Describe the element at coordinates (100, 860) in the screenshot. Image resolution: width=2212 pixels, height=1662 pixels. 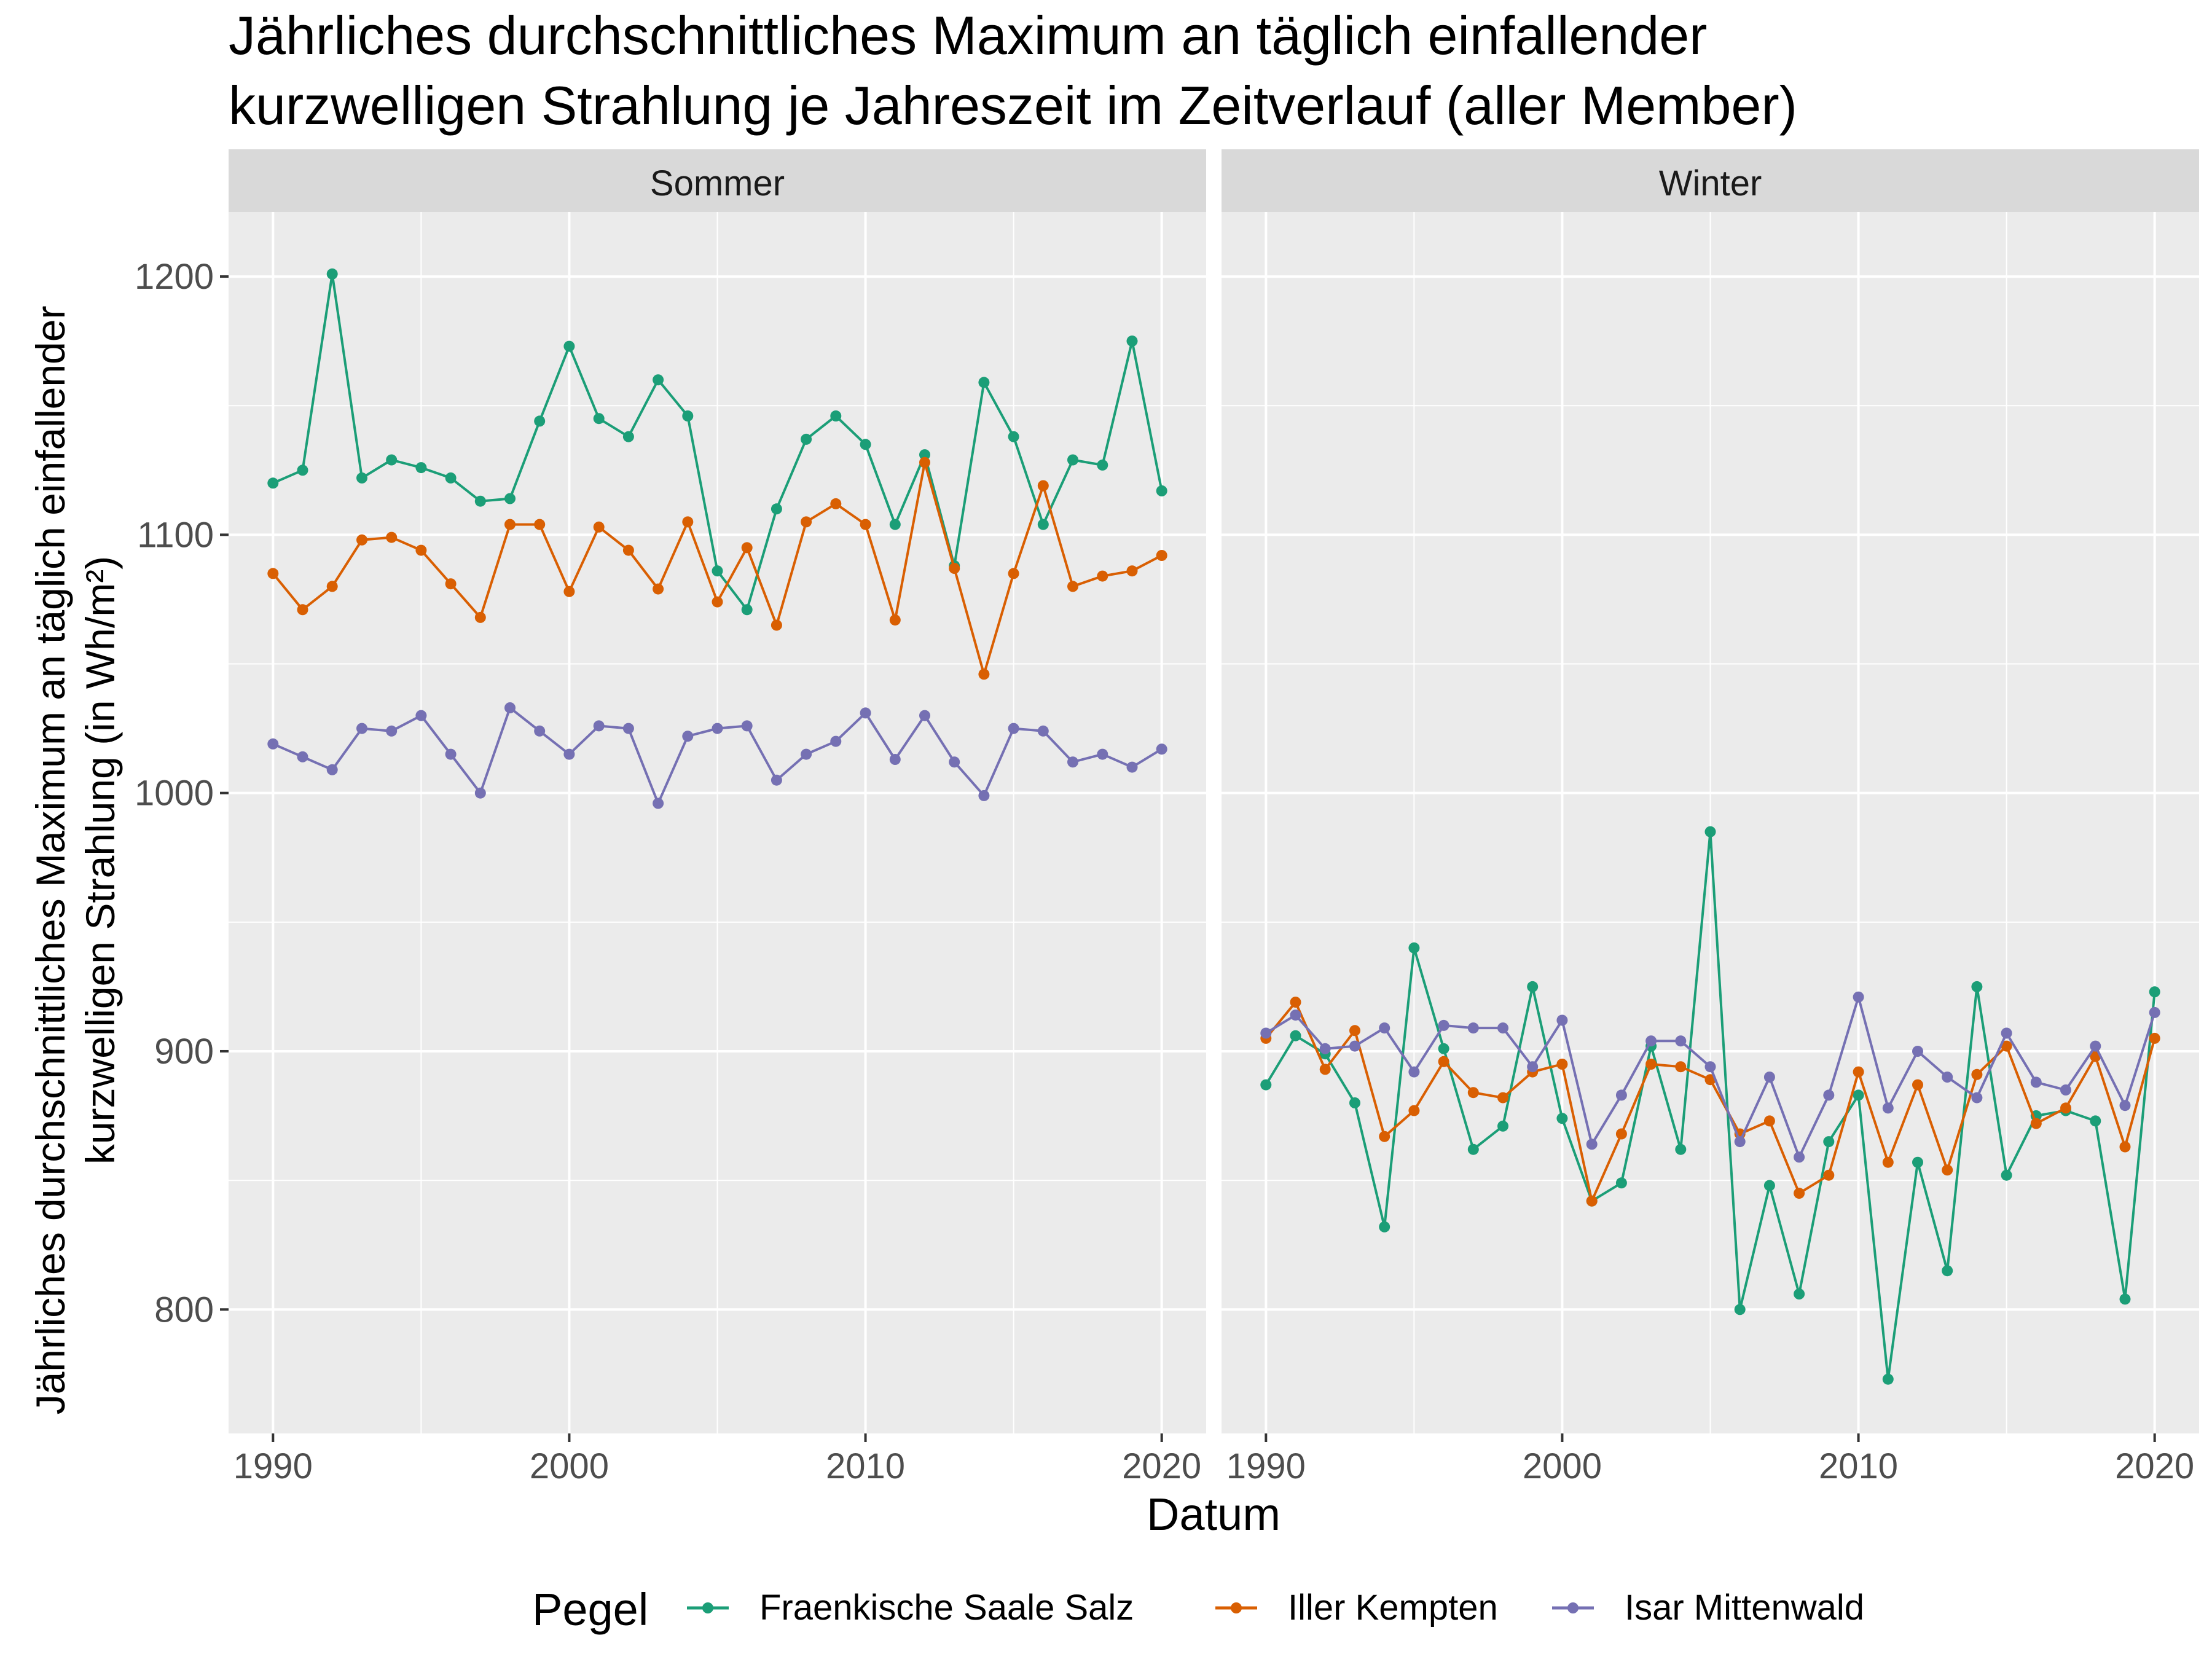
I see `y-axis-title-line-2: kurzwelligen Strahlung (in Wh/m²)` at that location.